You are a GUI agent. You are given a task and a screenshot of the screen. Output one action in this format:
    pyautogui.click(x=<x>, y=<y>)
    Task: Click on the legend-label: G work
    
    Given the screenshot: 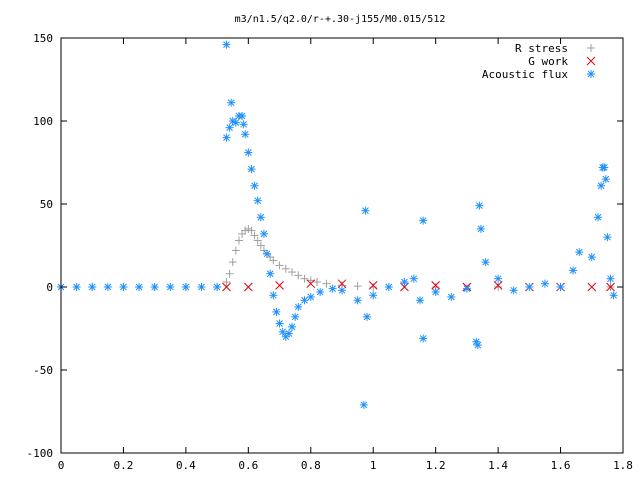 What is the action you would take?
    pyautogui.click(x=548, y=61)
    